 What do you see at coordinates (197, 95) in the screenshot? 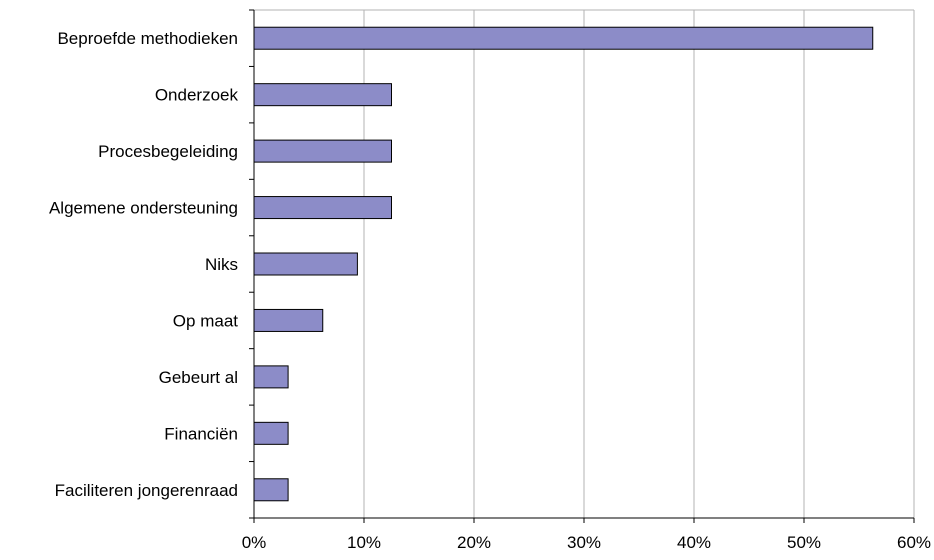
I see `category-label: Onderzoek` at bounding box center [197, 95].